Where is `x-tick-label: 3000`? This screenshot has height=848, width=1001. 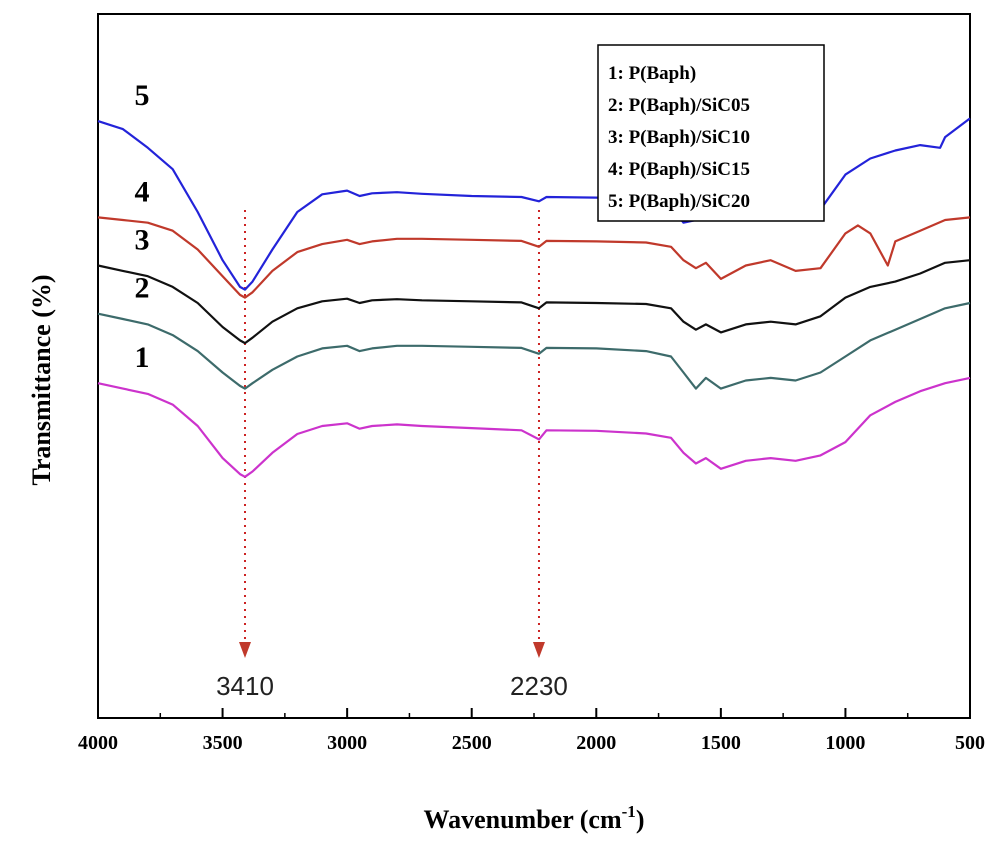 x-tick-label: 3000 is located at coordinates (347, 743).